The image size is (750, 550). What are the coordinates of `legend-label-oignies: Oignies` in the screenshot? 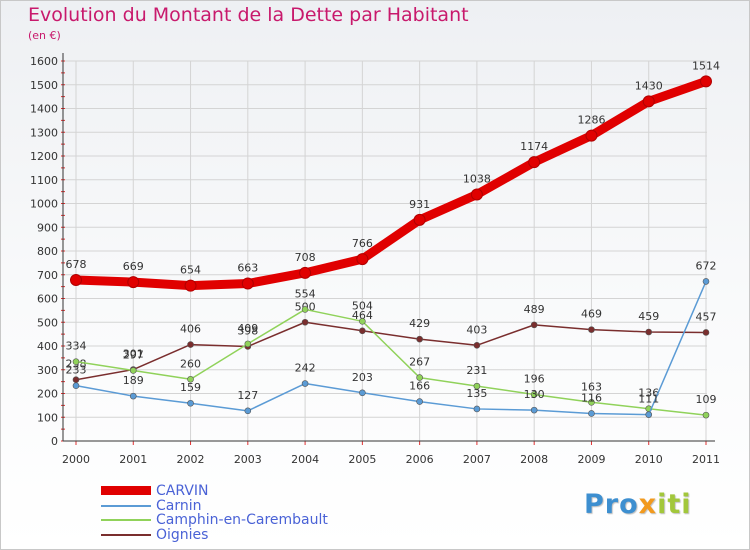 It's located at (182, 534).